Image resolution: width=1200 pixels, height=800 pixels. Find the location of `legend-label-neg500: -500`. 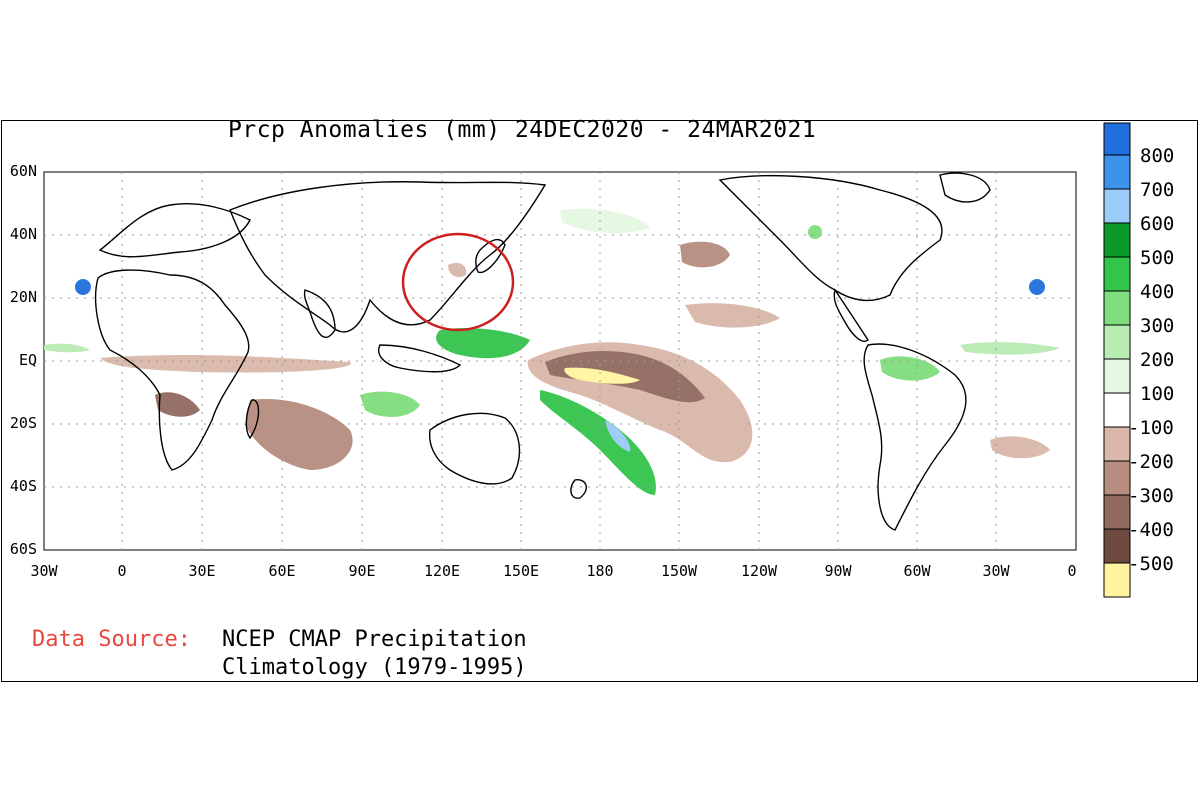

legend-label-neg500: -500 is located at coordinates (1151, 564).